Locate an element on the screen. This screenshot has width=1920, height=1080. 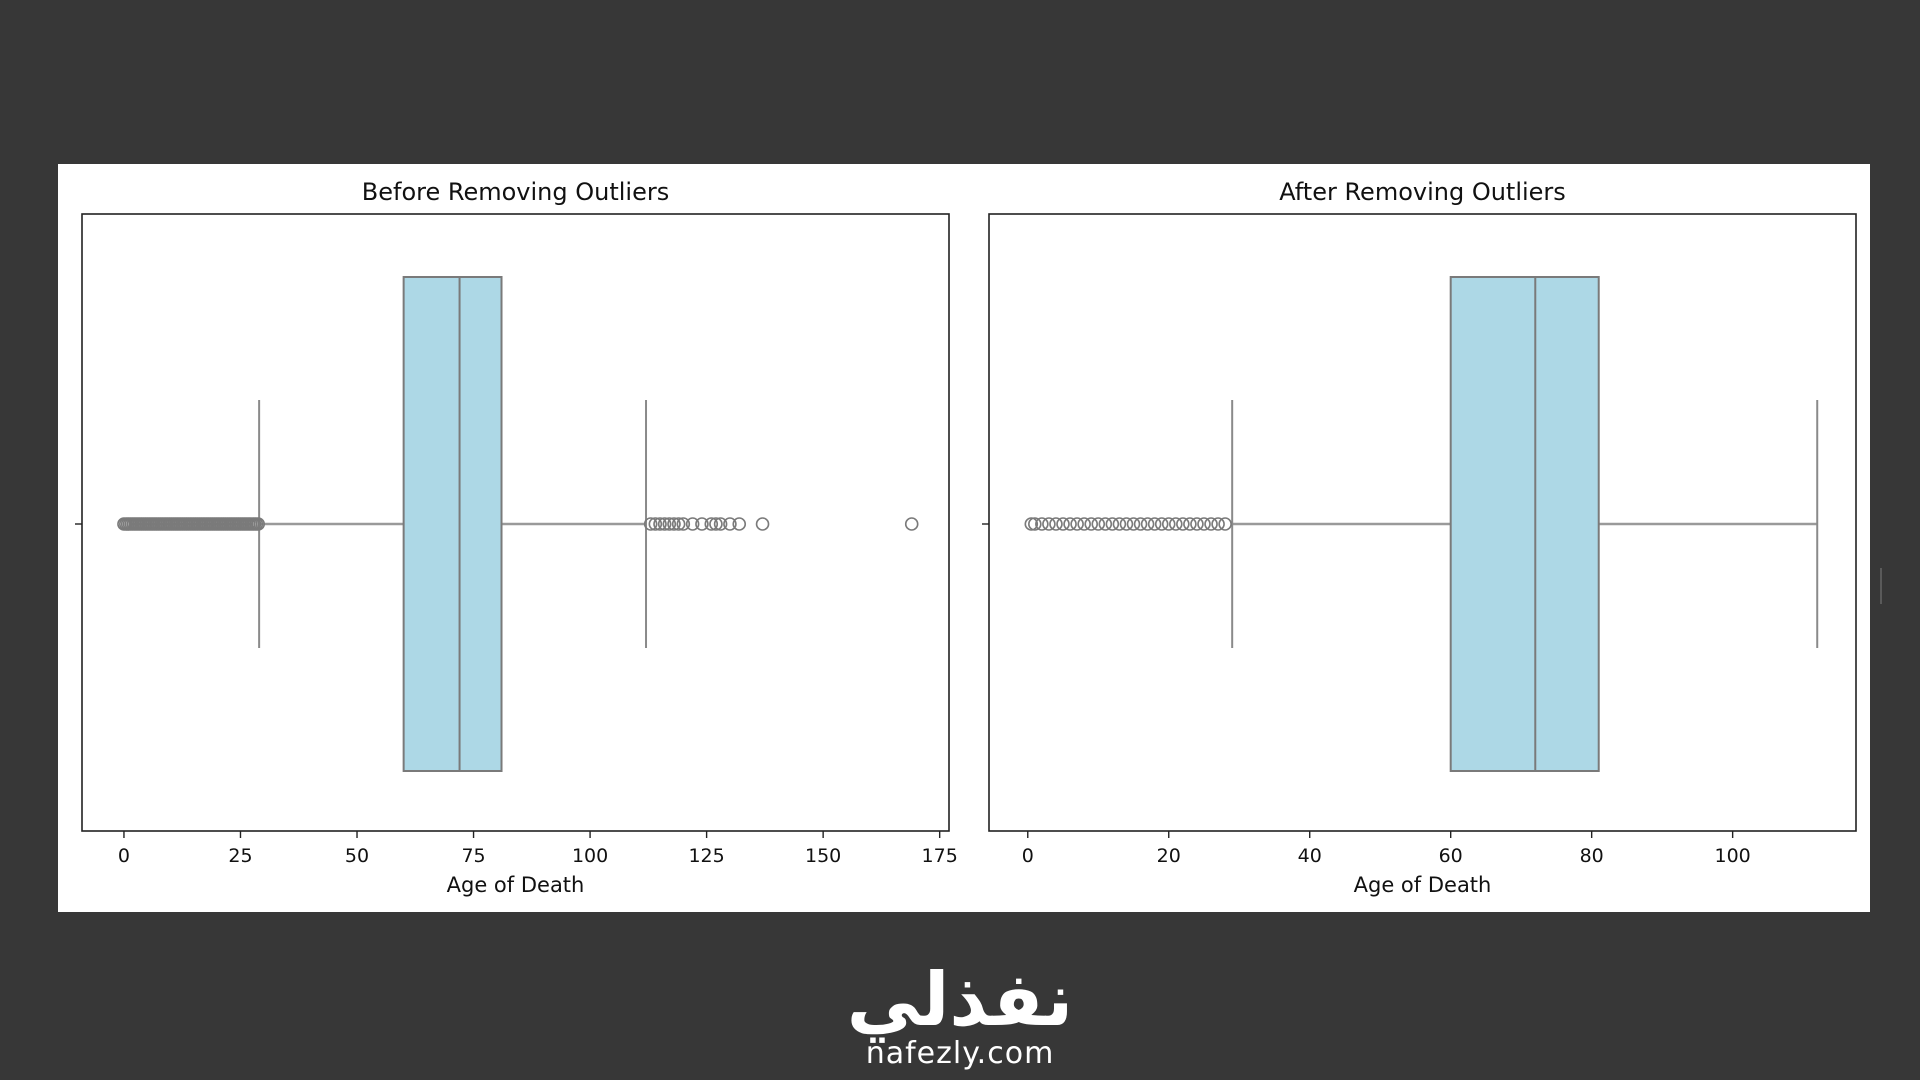
after-box is located at coordinates (1524, 524).